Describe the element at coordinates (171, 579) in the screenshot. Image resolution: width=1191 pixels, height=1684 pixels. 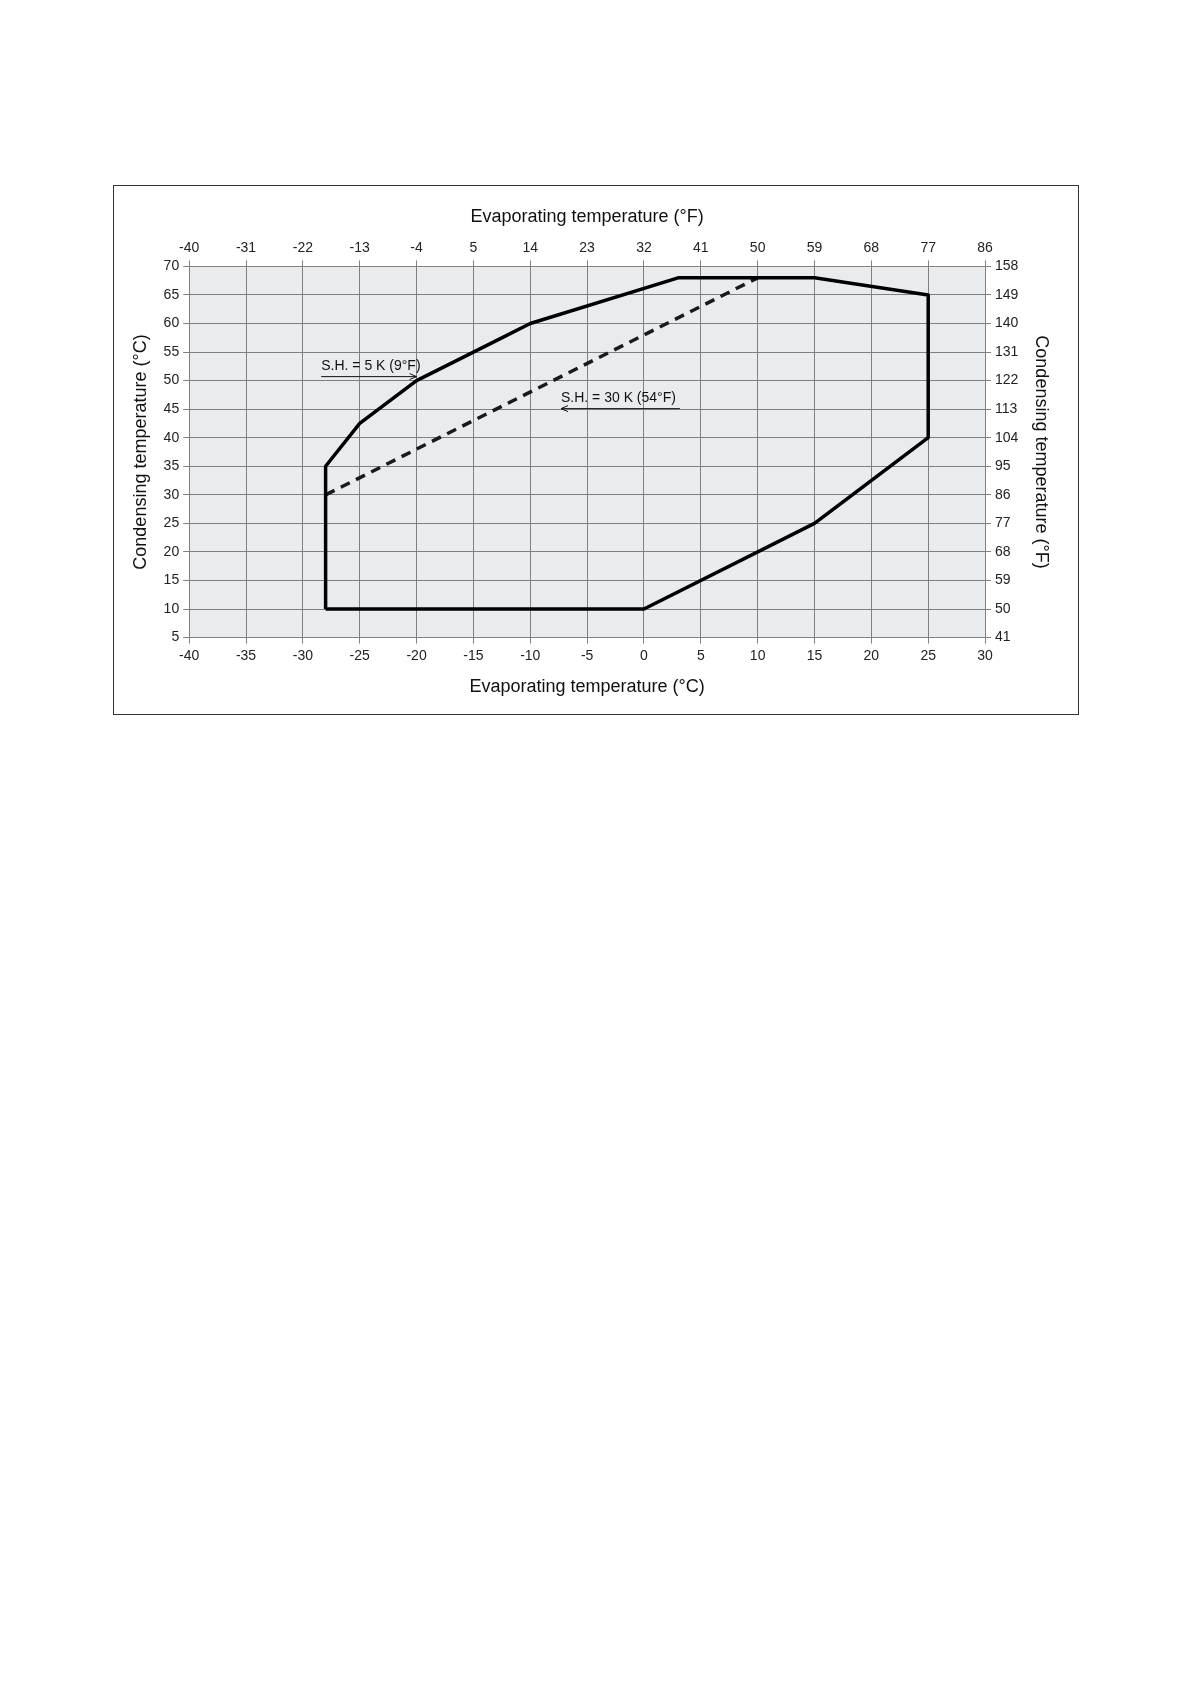
I see `y-tick-label: 15` at that location.